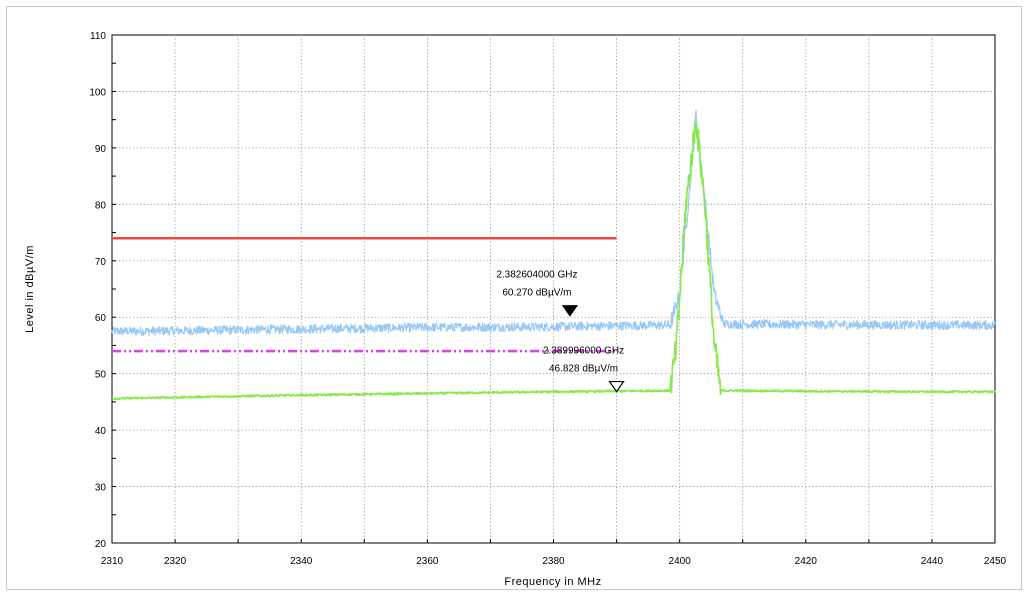 This screenshot has height=596, width=1032. I want to click on marker-frequency-label: 2.382604000 GHz, so click(536, 275).